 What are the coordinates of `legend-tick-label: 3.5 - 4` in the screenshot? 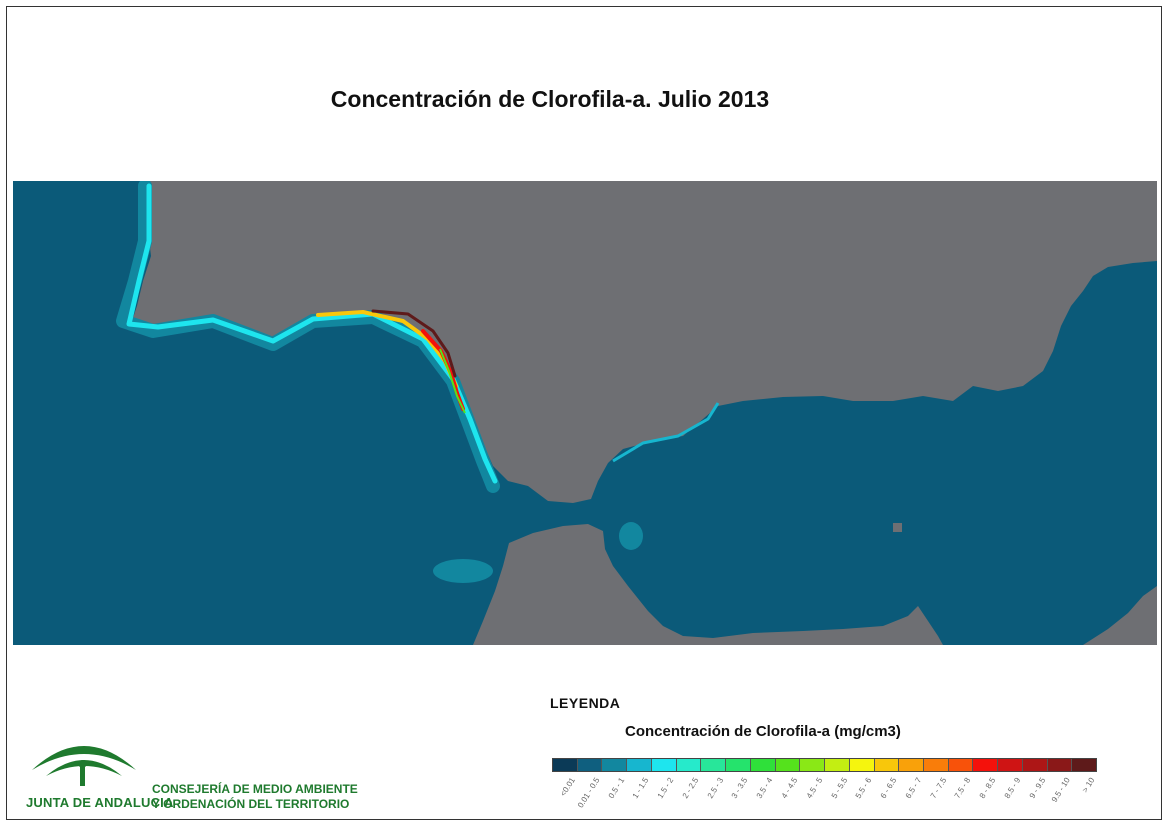 It's located at (764, 788).